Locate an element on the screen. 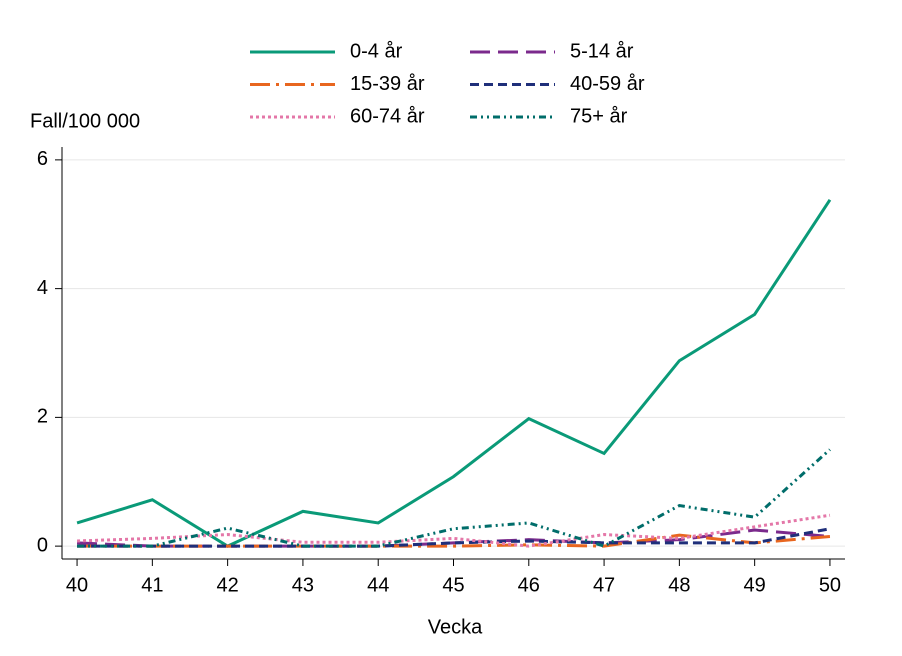 This screenshot has width=902, height=656. x-tick-label: 50 is located at coordinates (830, 585).